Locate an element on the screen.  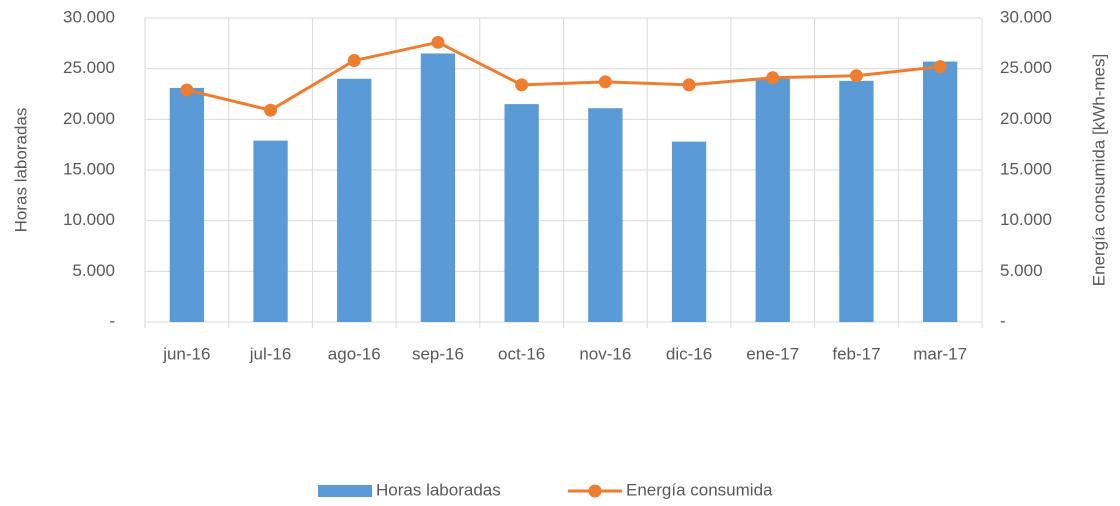
legend-label: Energía consumida is located at coordinates (699, 489).